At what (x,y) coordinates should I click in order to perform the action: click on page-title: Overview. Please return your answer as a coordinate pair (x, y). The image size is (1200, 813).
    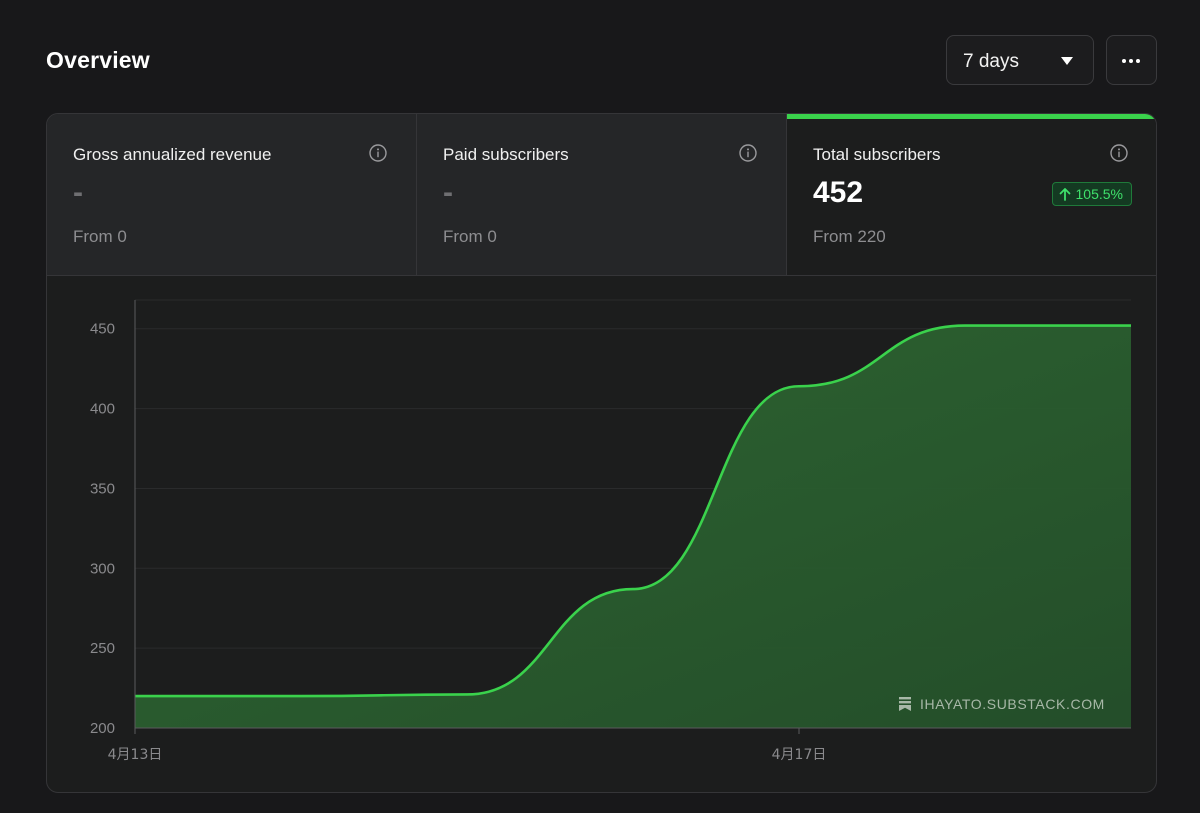
    Looking at the image, I should click on (98, 60).